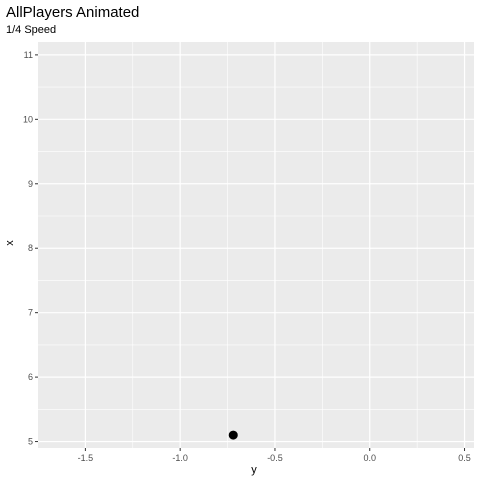 The height and width of the screenshot is (480, 480). Describe the element at coordinates (31, 30) in the screenshot. I see `chart-subtitle: 1/4 Speed` at that location.